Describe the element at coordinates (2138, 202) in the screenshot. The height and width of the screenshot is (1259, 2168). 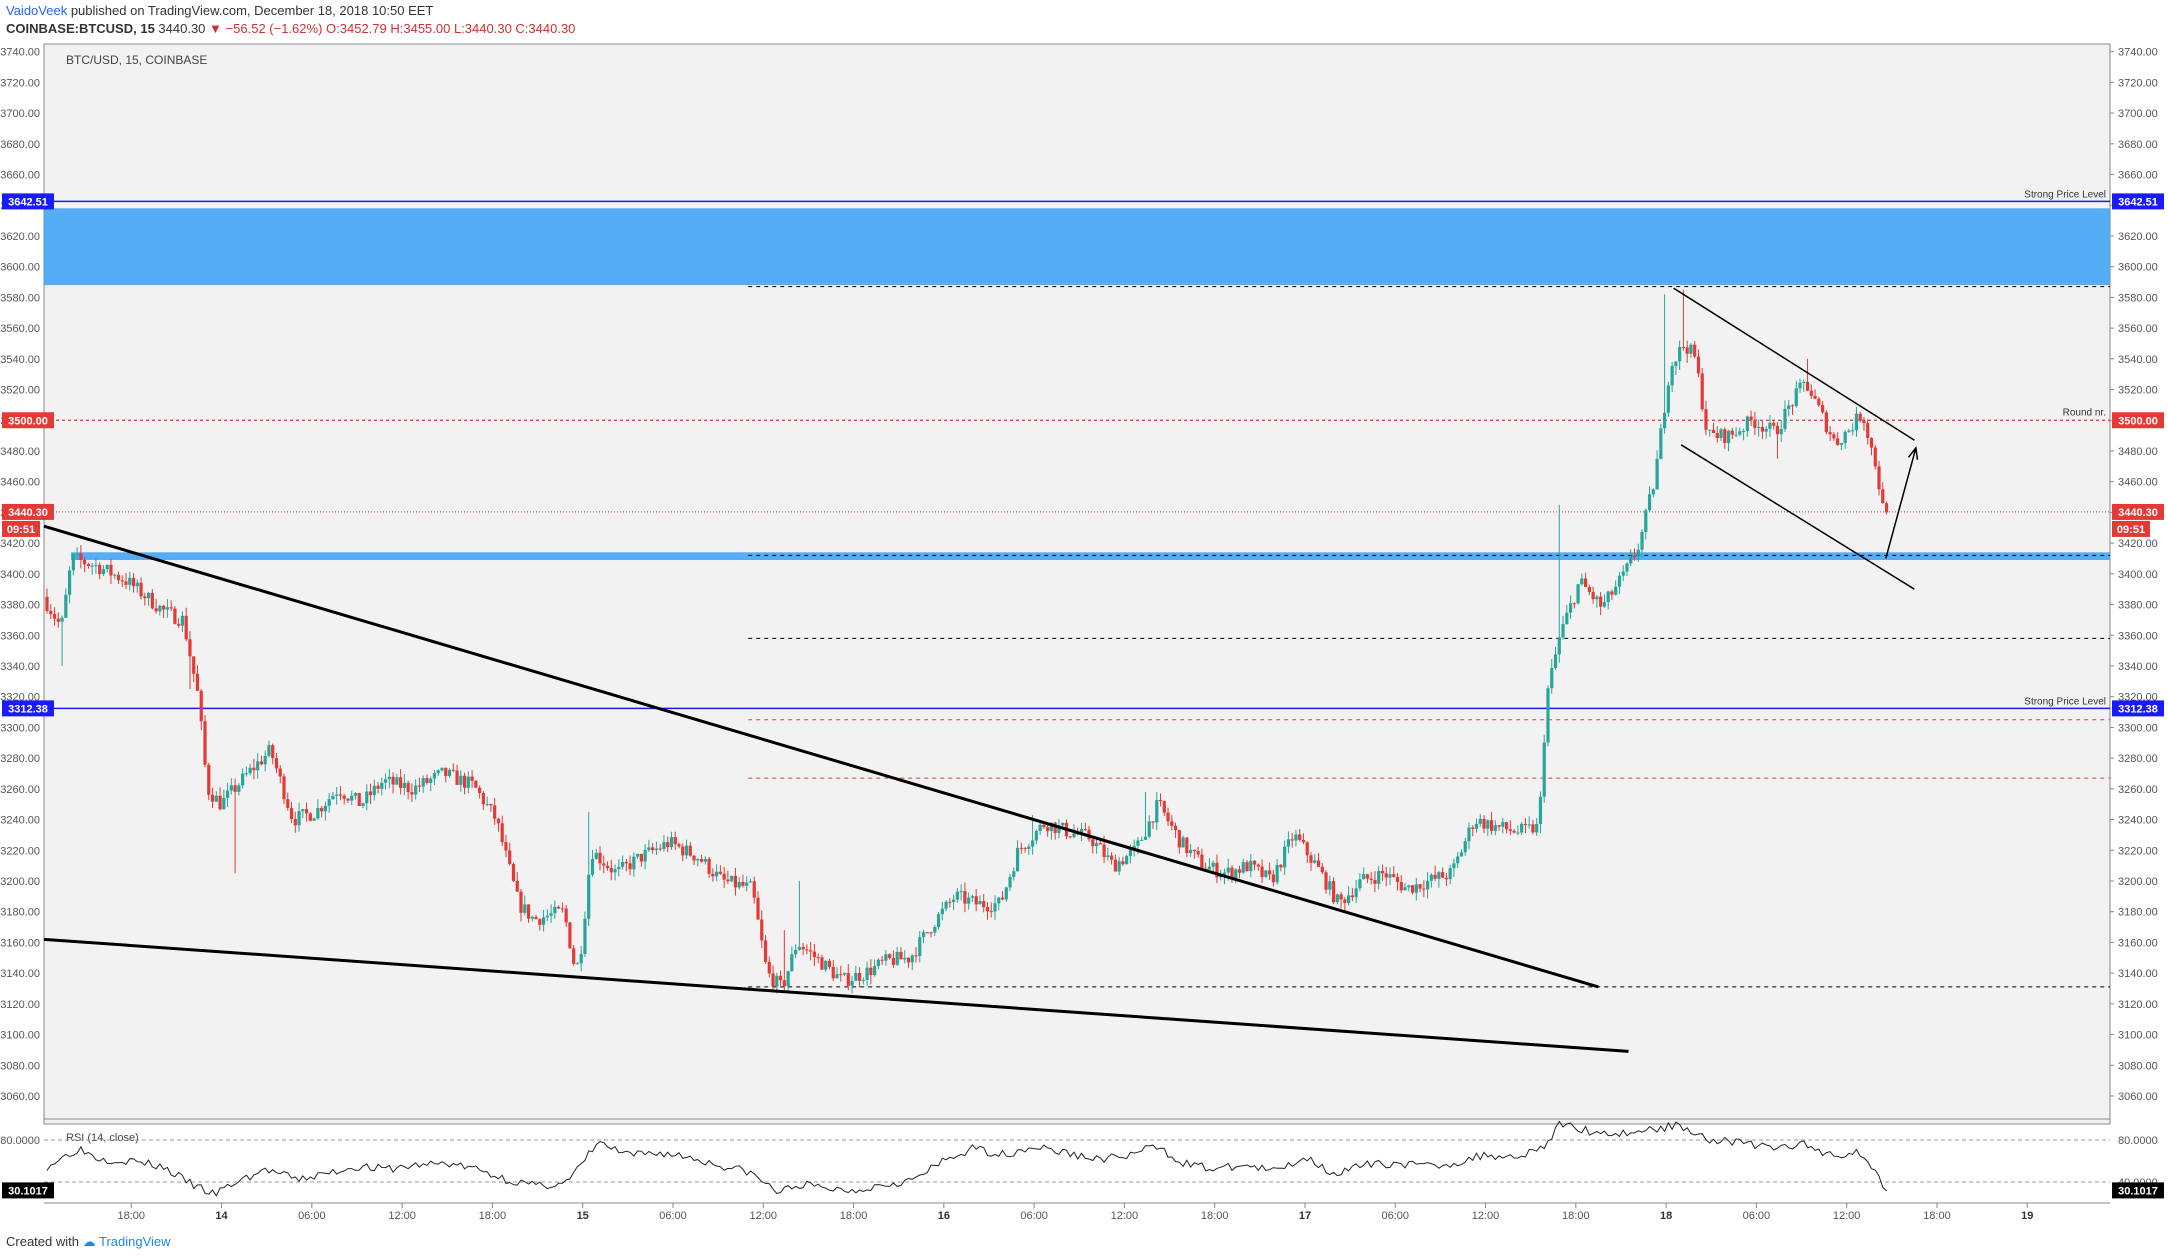
I see `axis-tag-strong-high-right-text: 3642.51` at that location.